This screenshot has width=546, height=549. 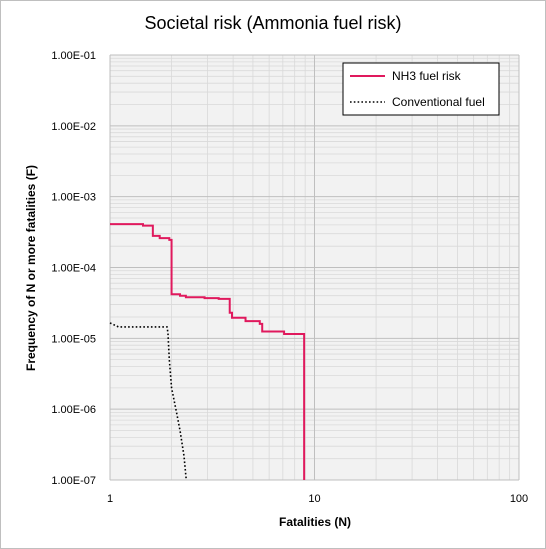 I want to click on x-tick-labels: 1 10 100, so click(x=317, y=499).